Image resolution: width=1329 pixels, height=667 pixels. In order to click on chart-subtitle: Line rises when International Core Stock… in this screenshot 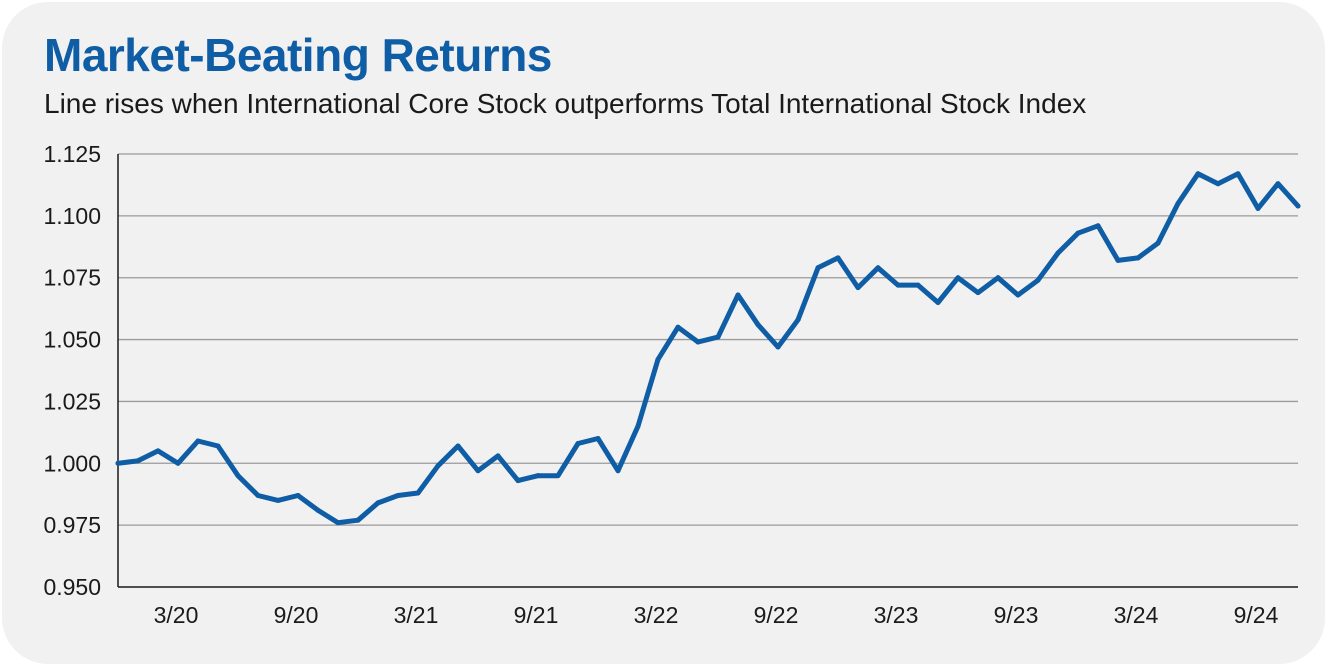, I will do `click(565, 103)`.